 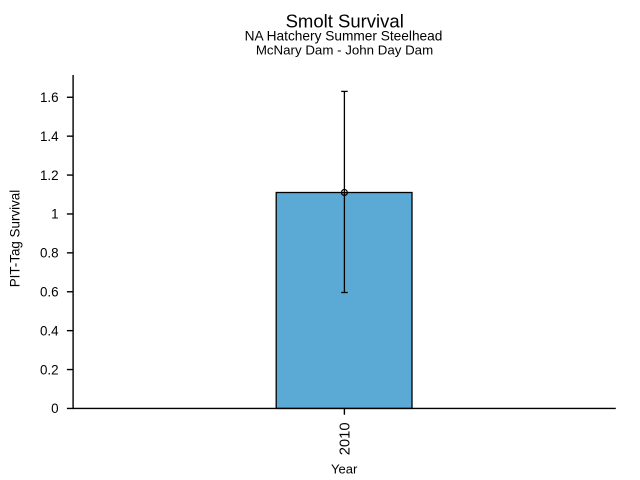 I want to click on svg-text: Year, so click(x=344, y=469).